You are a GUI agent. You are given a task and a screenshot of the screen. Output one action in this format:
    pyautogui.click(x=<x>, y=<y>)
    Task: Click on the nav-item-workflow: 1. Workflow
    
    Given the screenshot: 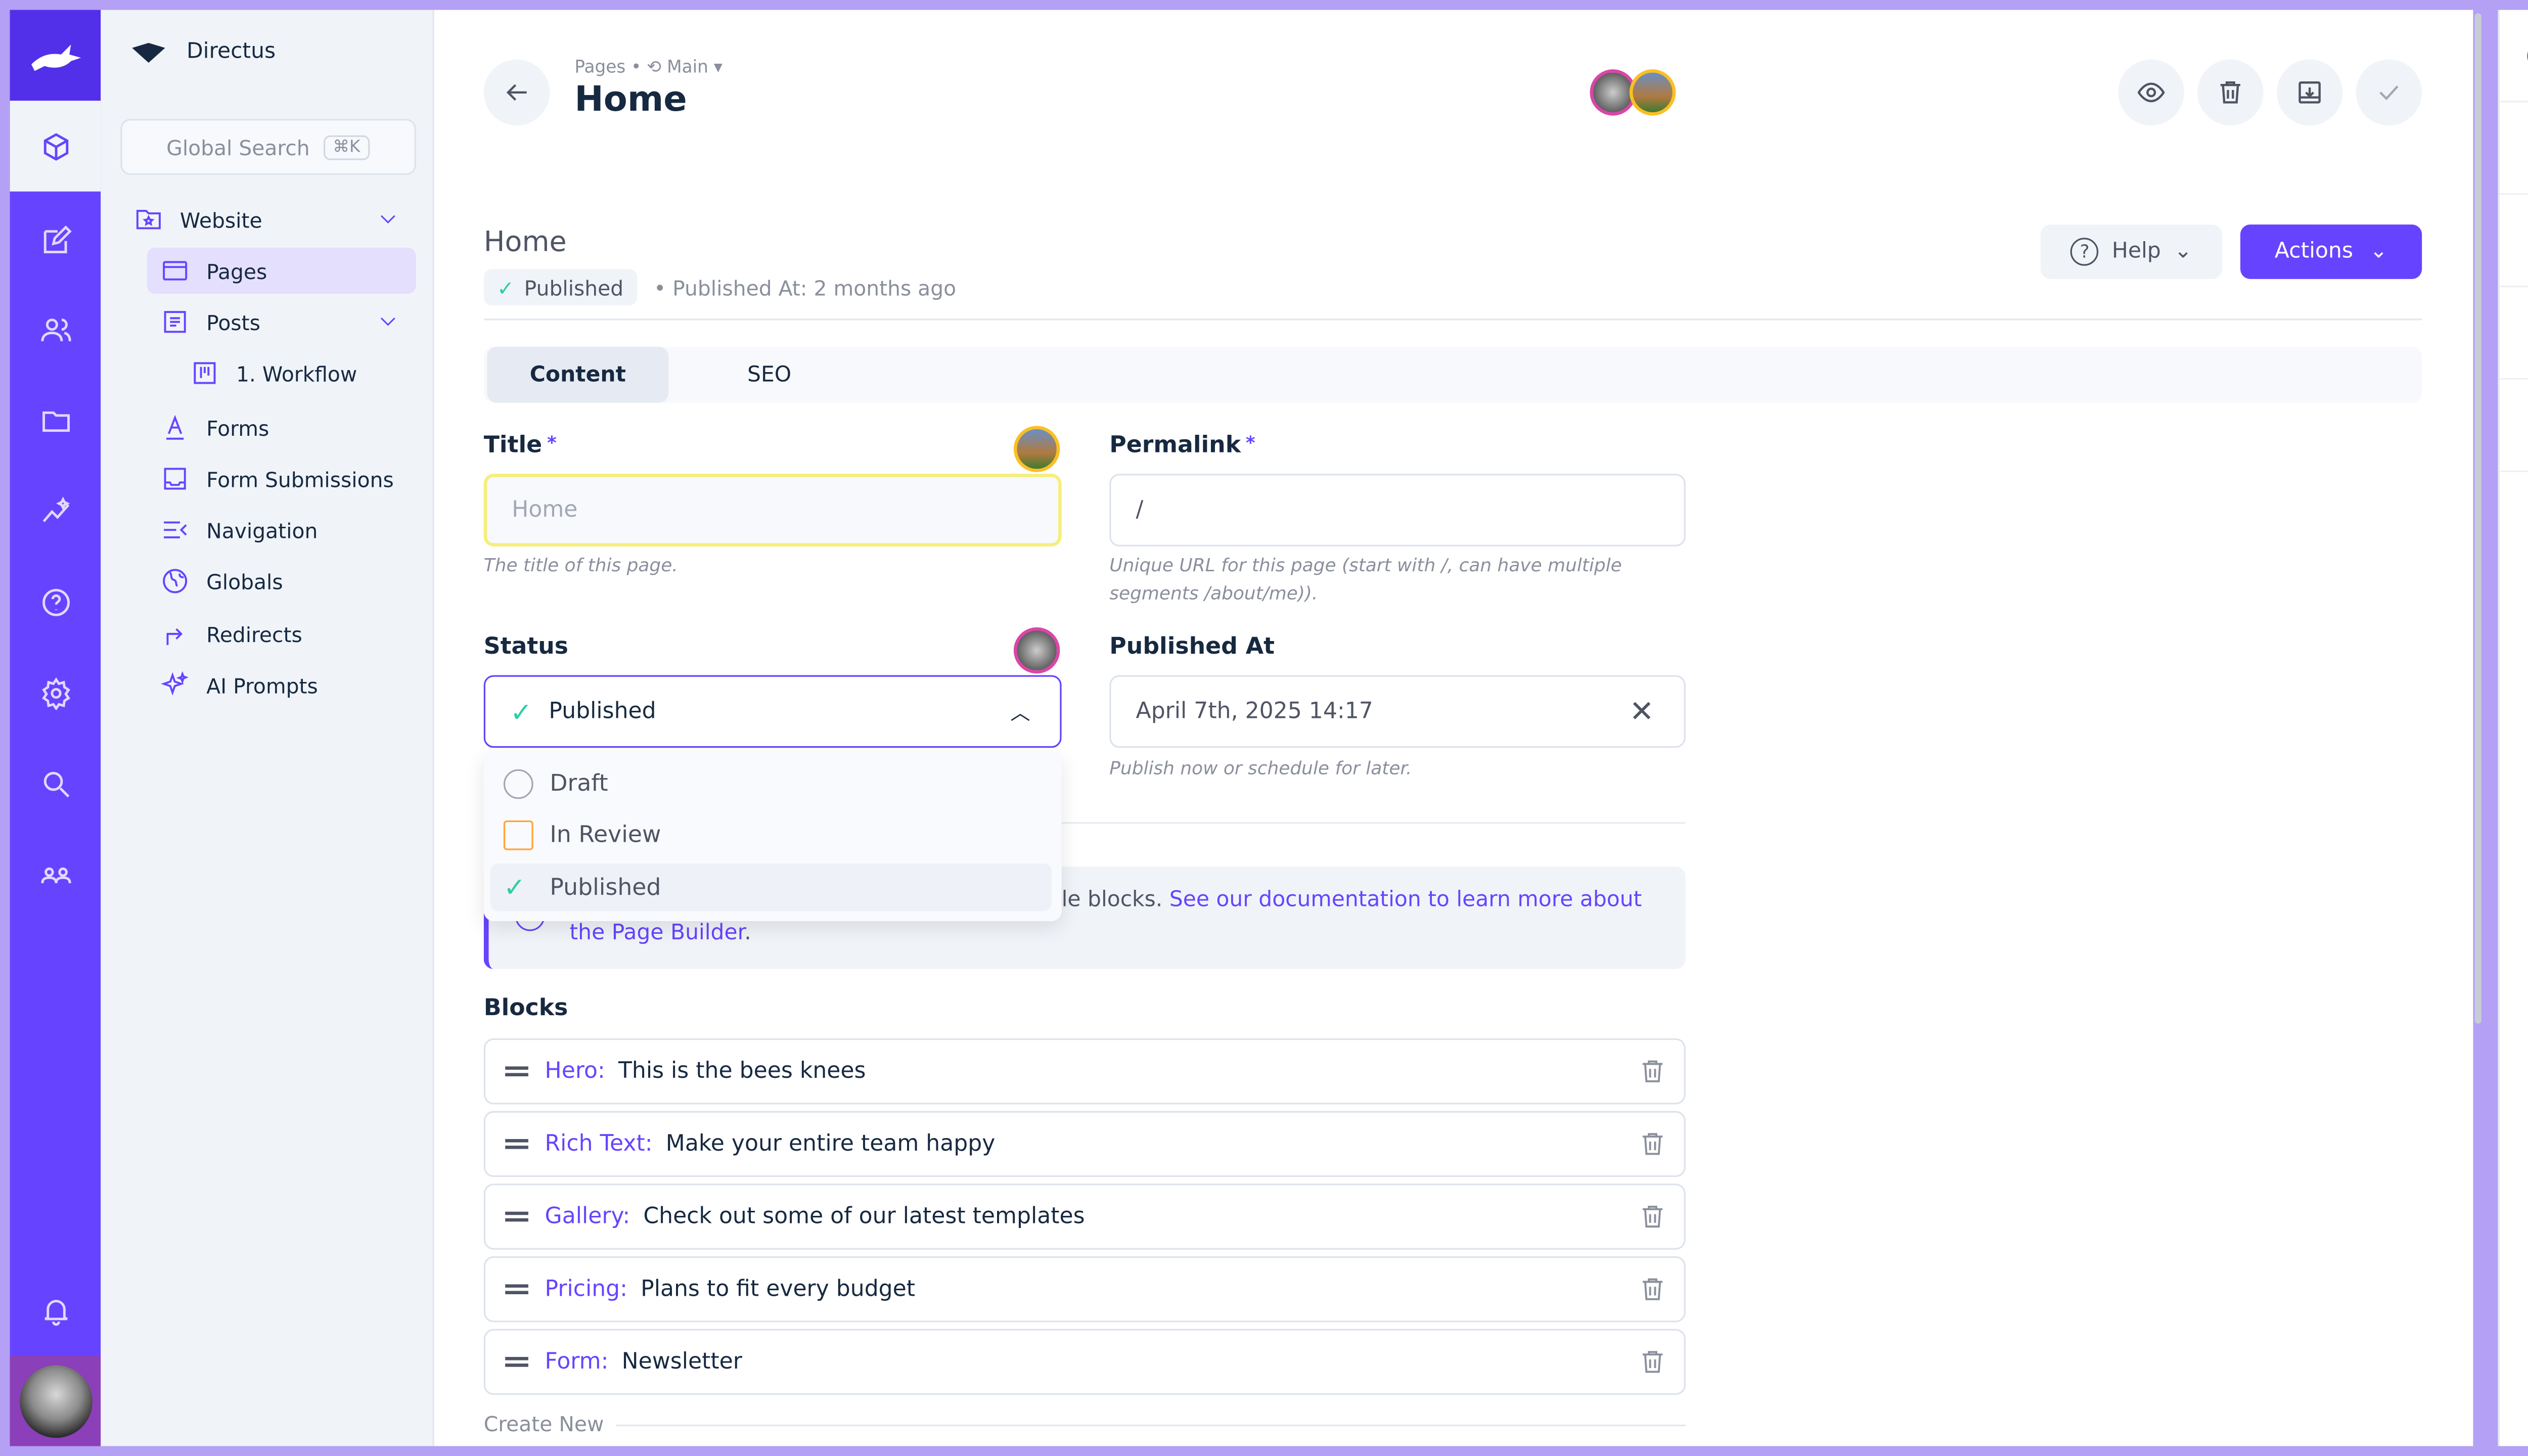 What is the action you would take?
    pyautogui.click(x=296, y=373)
    